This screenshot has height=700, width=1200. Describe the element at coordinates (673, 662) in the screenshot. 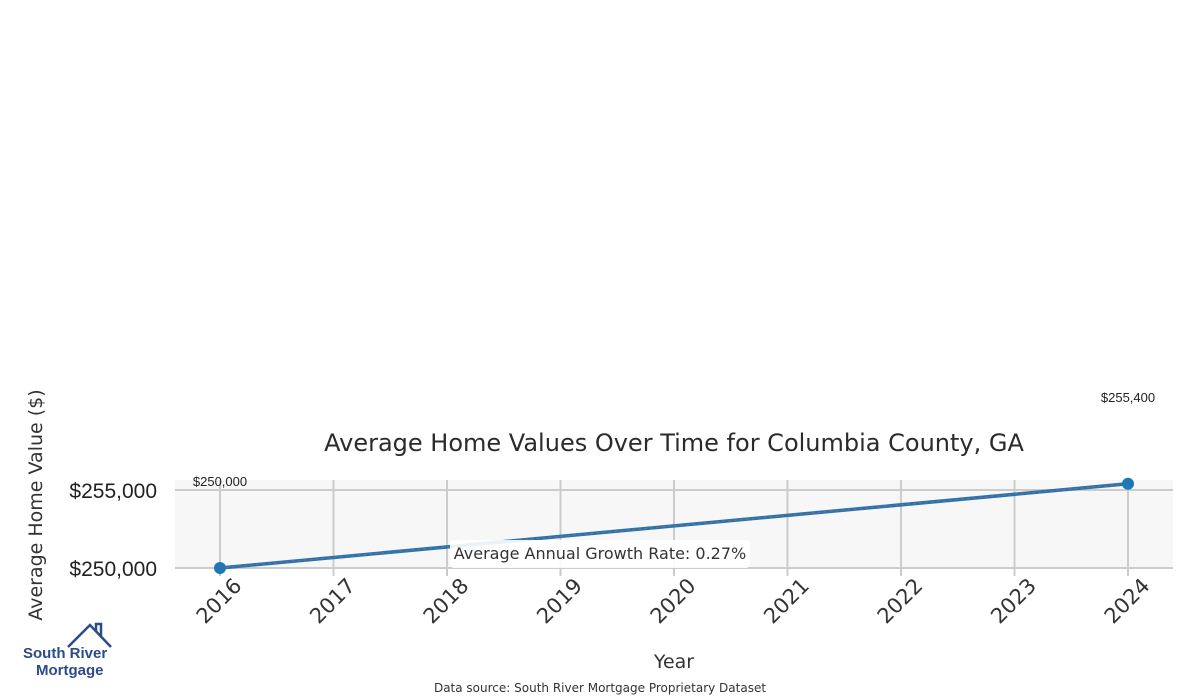

I see `x-axis-title: Year` at that location.